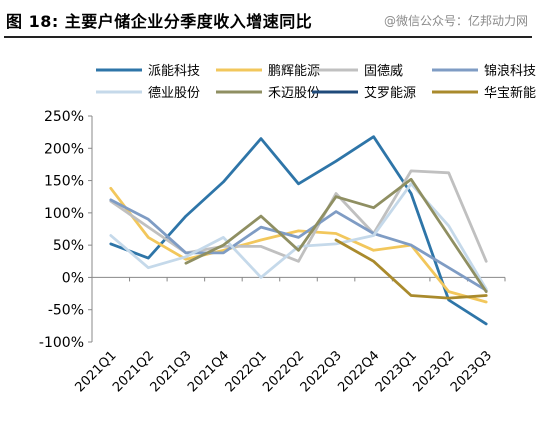 Image resolution: width=554 pixels, height=423 pixels. I want to click on chart-title: 图 18: 主要户储企业分季度收入增速同比, so click(159, 21).